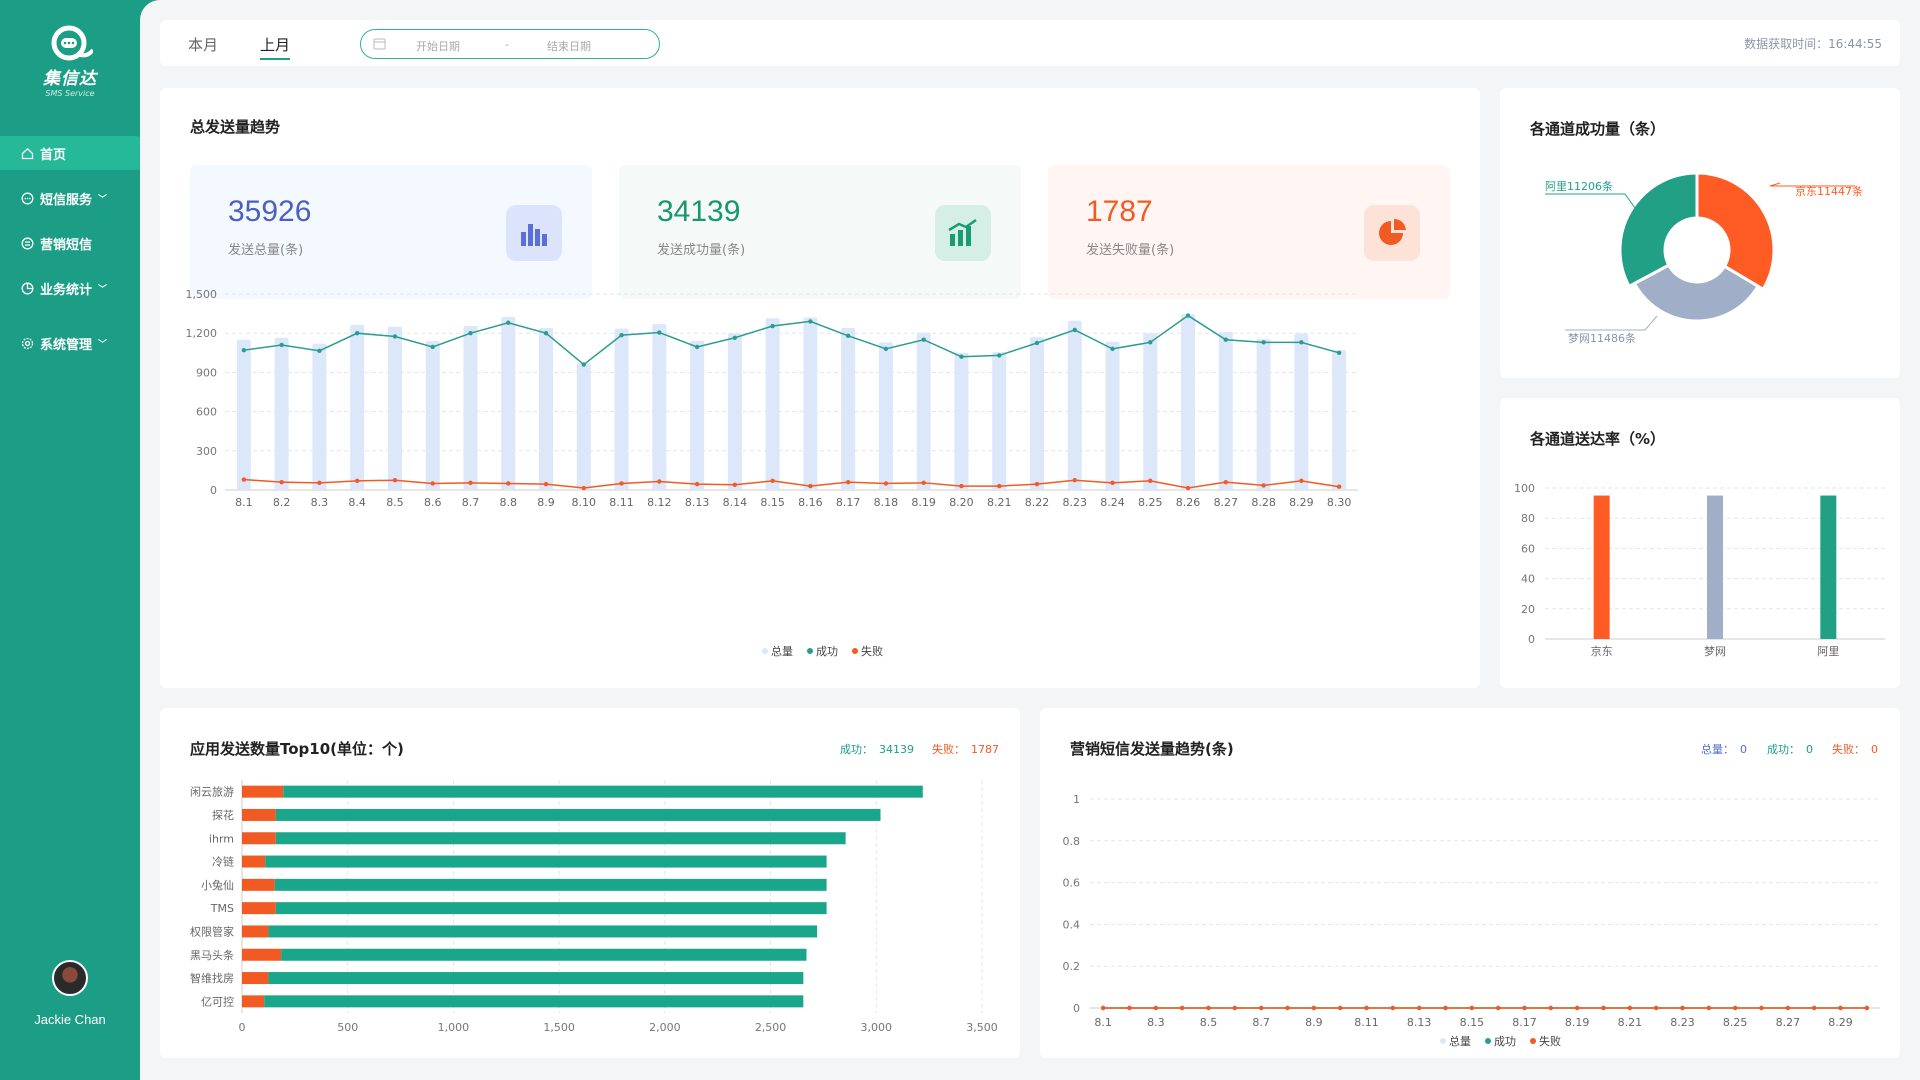  What do you see at coordinates (76, 343) in the screenshot?
I see `sidebar-item-system-management: 系统管理 ﹀` at bounding box center [76, 343].